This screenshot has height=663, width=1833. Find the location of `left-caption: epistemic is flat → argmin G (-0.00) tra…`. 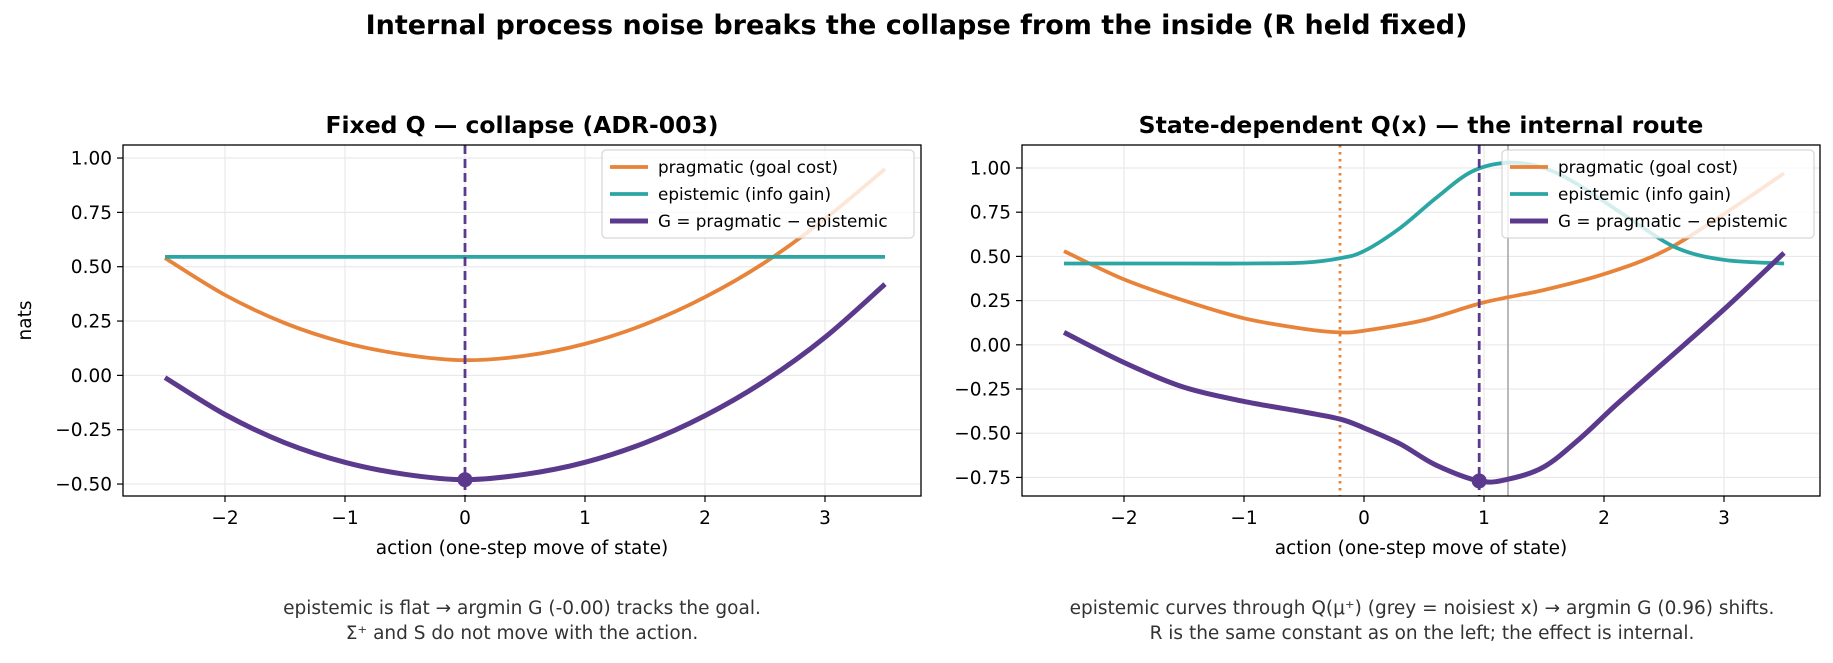

left-caption: epistemic is flat → argmin G (-0.00) tra… is located at coordinates (522, 621).